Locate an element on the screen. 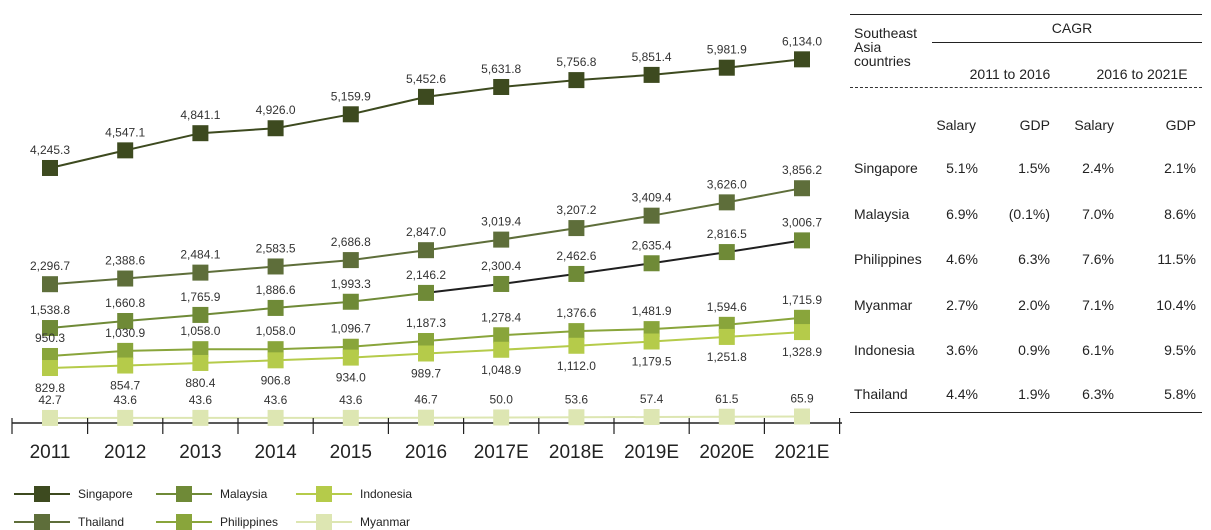  cell-value: 1.9% is located at coordinates (1034, 394).